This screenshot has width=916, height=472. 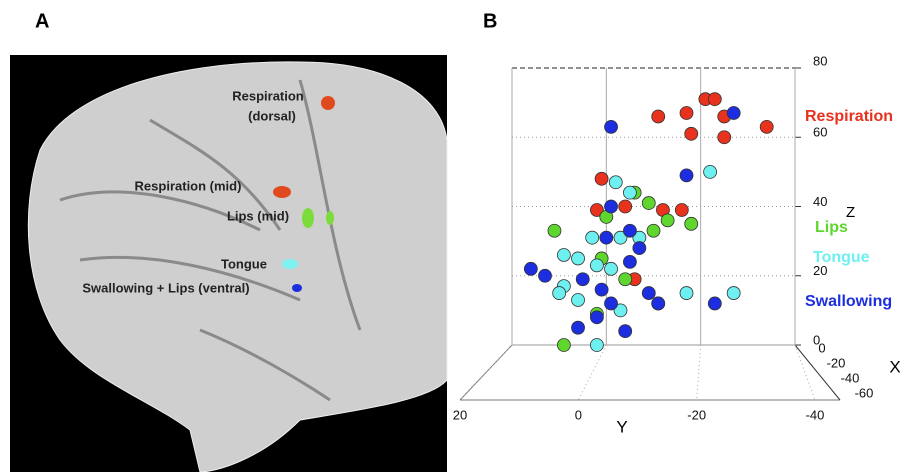 I want to click on y-tick-label: 0, so click(x=816, y=339).